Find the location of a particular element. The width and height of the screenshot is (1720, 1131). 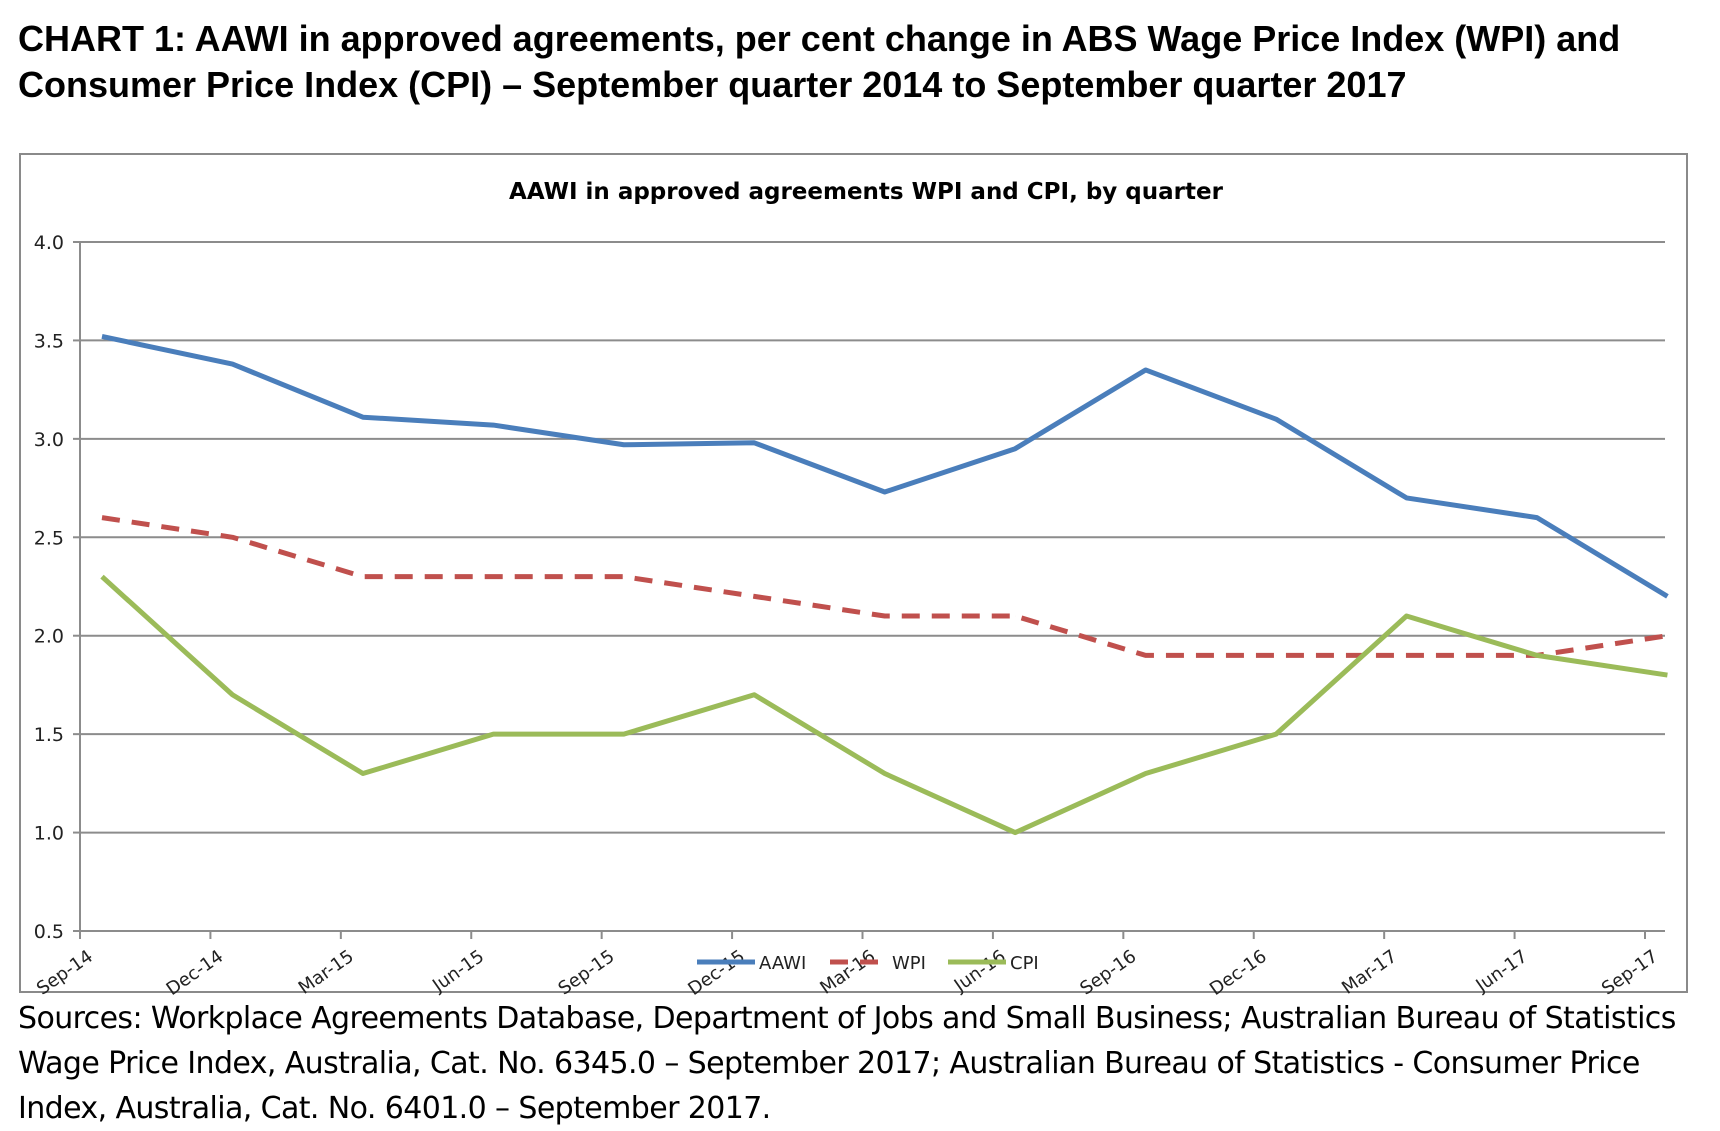

x-tick-label: Dec-14 is located at coordinates (195, 973).